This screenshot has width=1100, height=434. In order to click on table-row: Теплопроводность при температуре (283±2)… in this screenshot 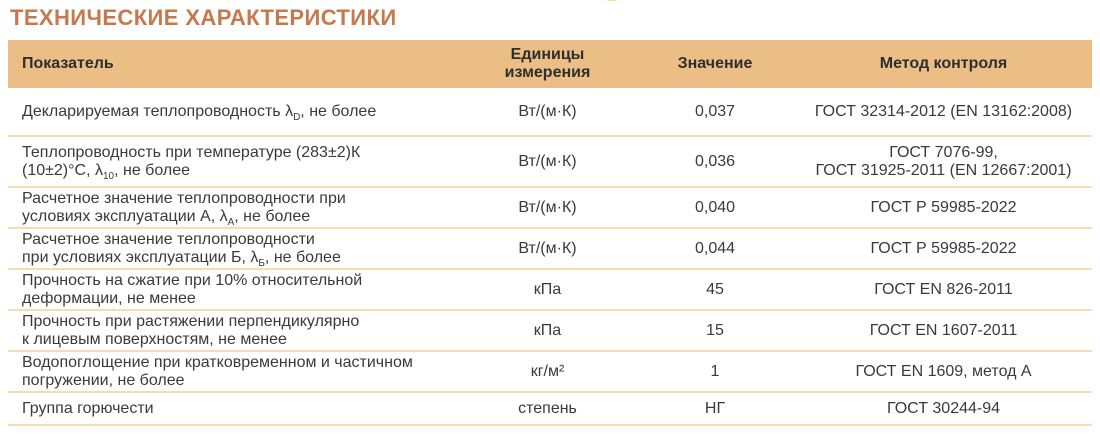, I will do `click(550, 162)`.